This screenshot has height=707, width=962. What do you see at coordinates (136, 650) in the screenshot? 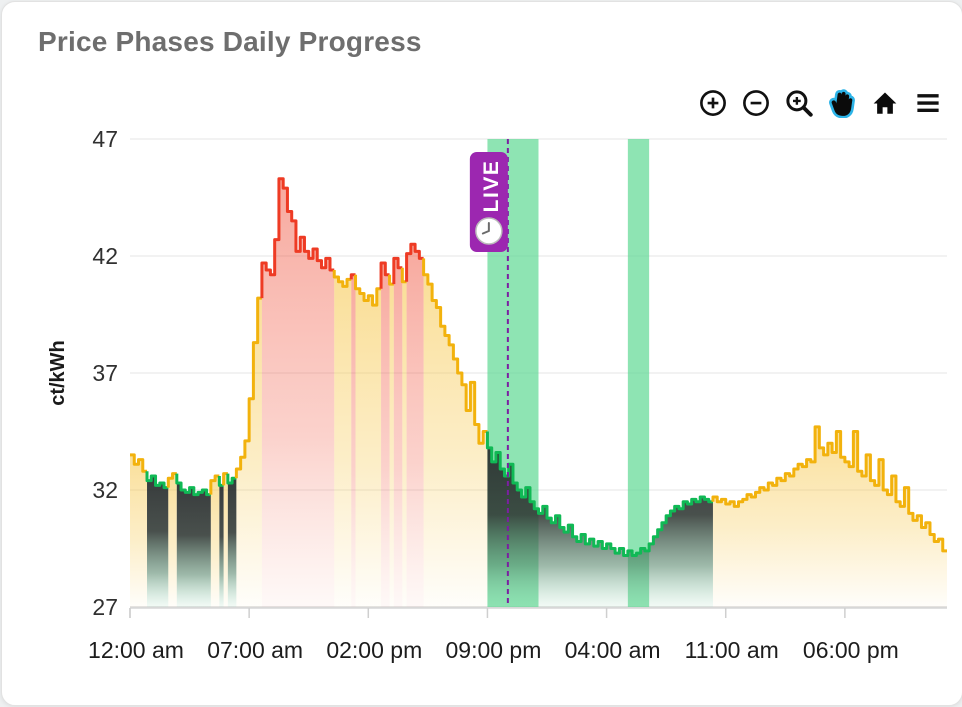
I see `x-tick-label: 12:00 am` at bounding box center [136, 650].